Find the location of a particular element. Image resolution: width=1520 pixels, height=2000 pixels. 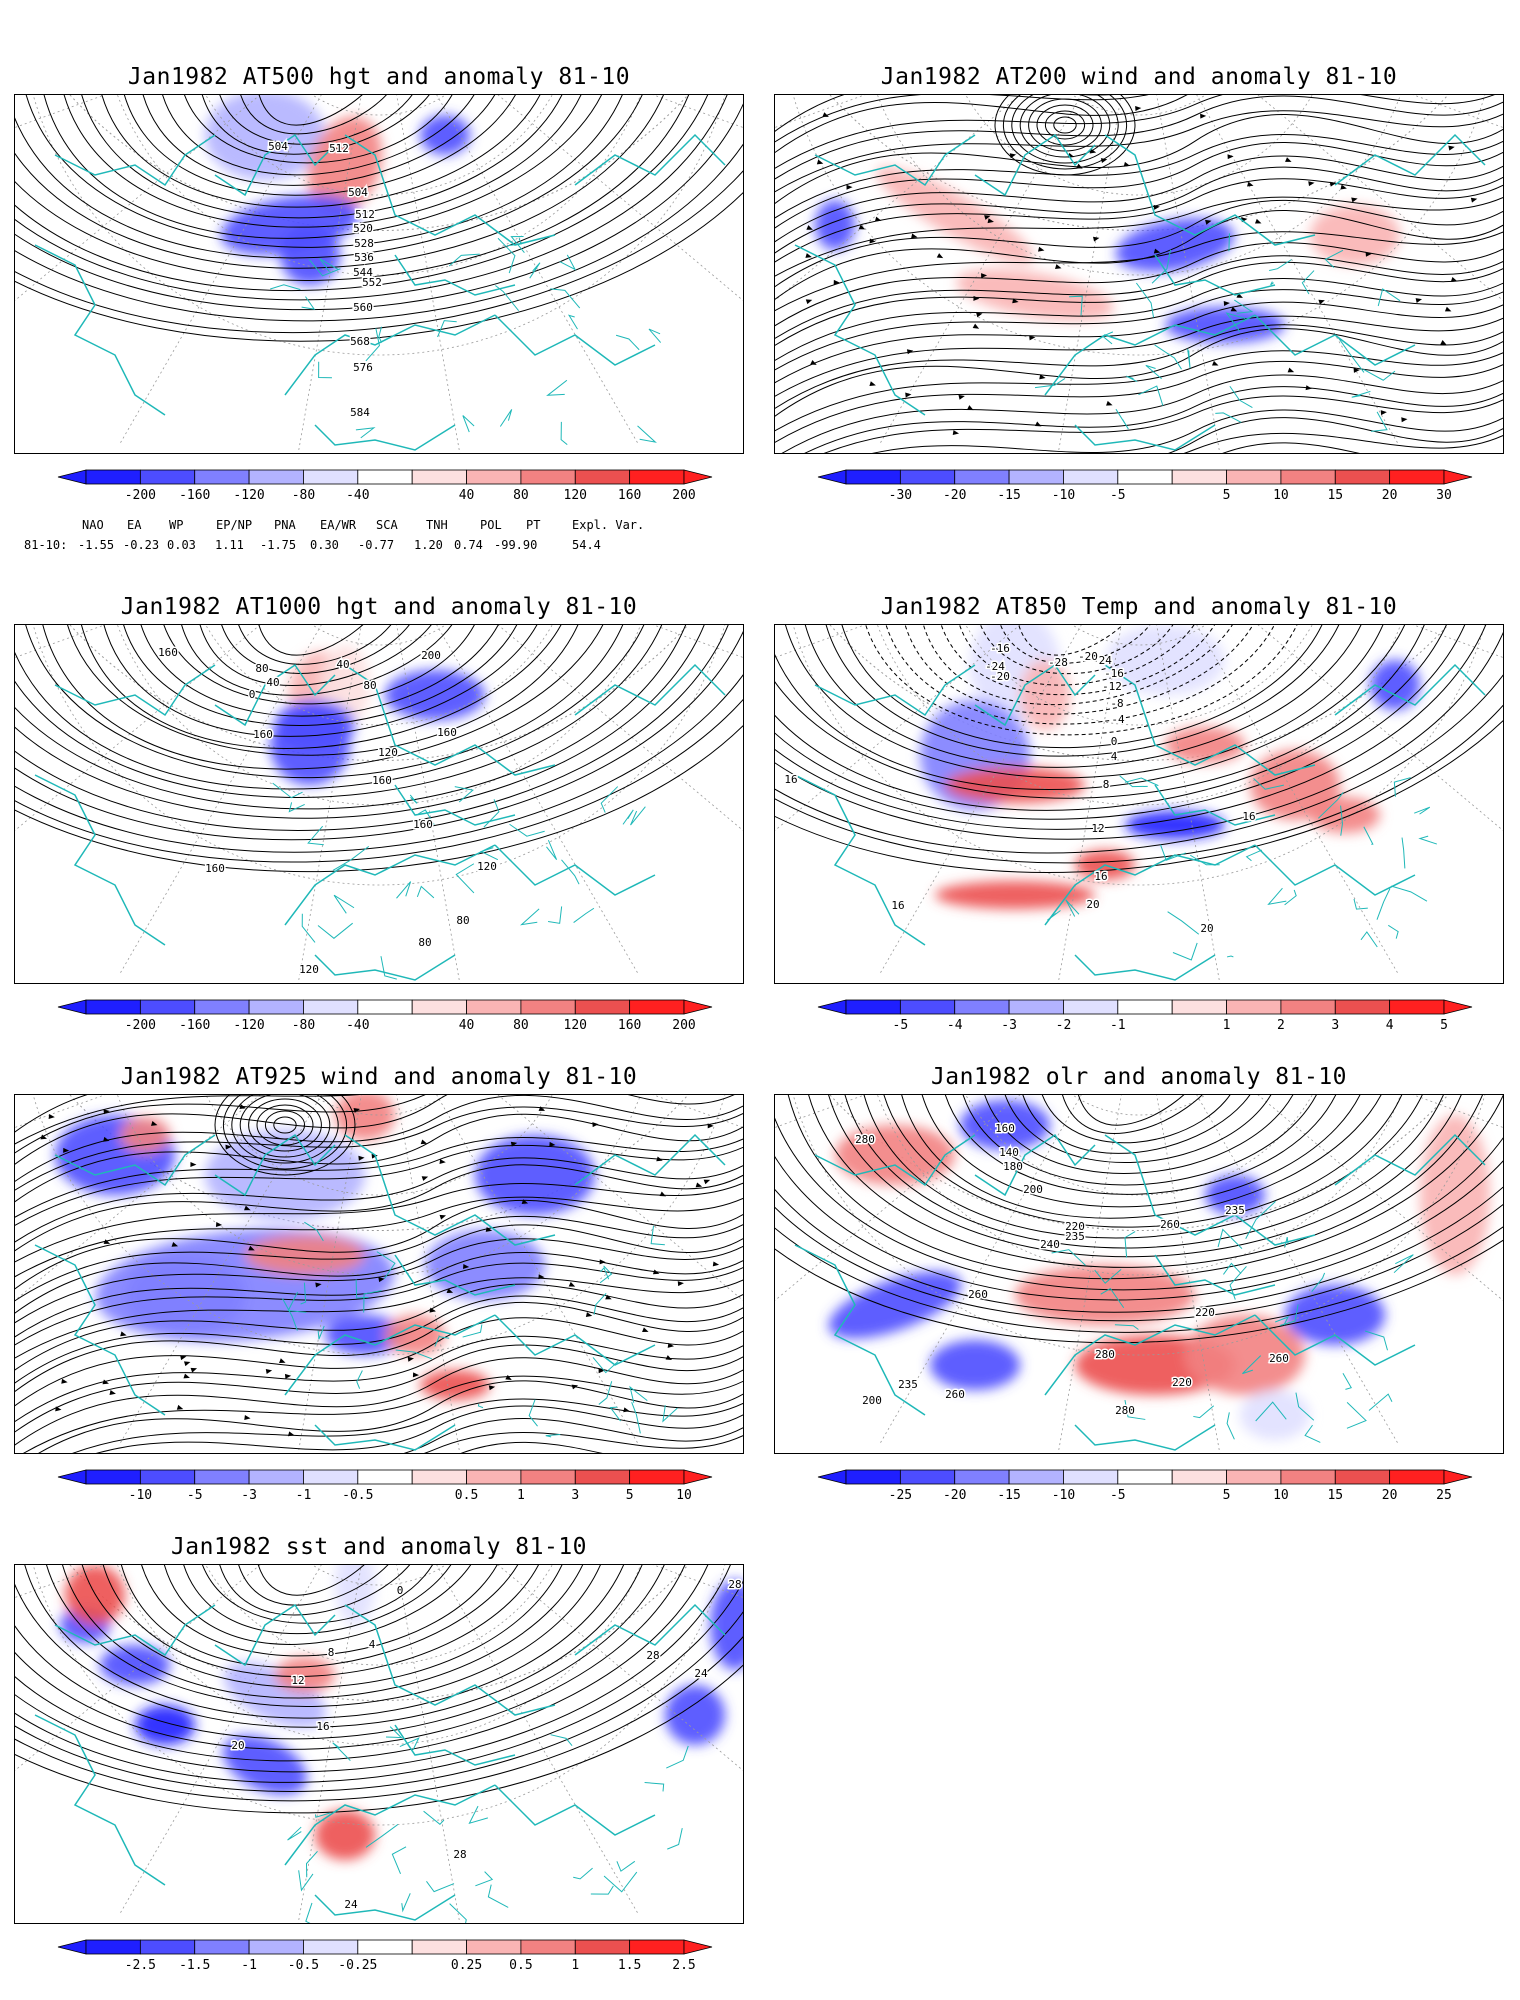

colorbar-tick-label: 5 is located at coordinates (1226, 495).